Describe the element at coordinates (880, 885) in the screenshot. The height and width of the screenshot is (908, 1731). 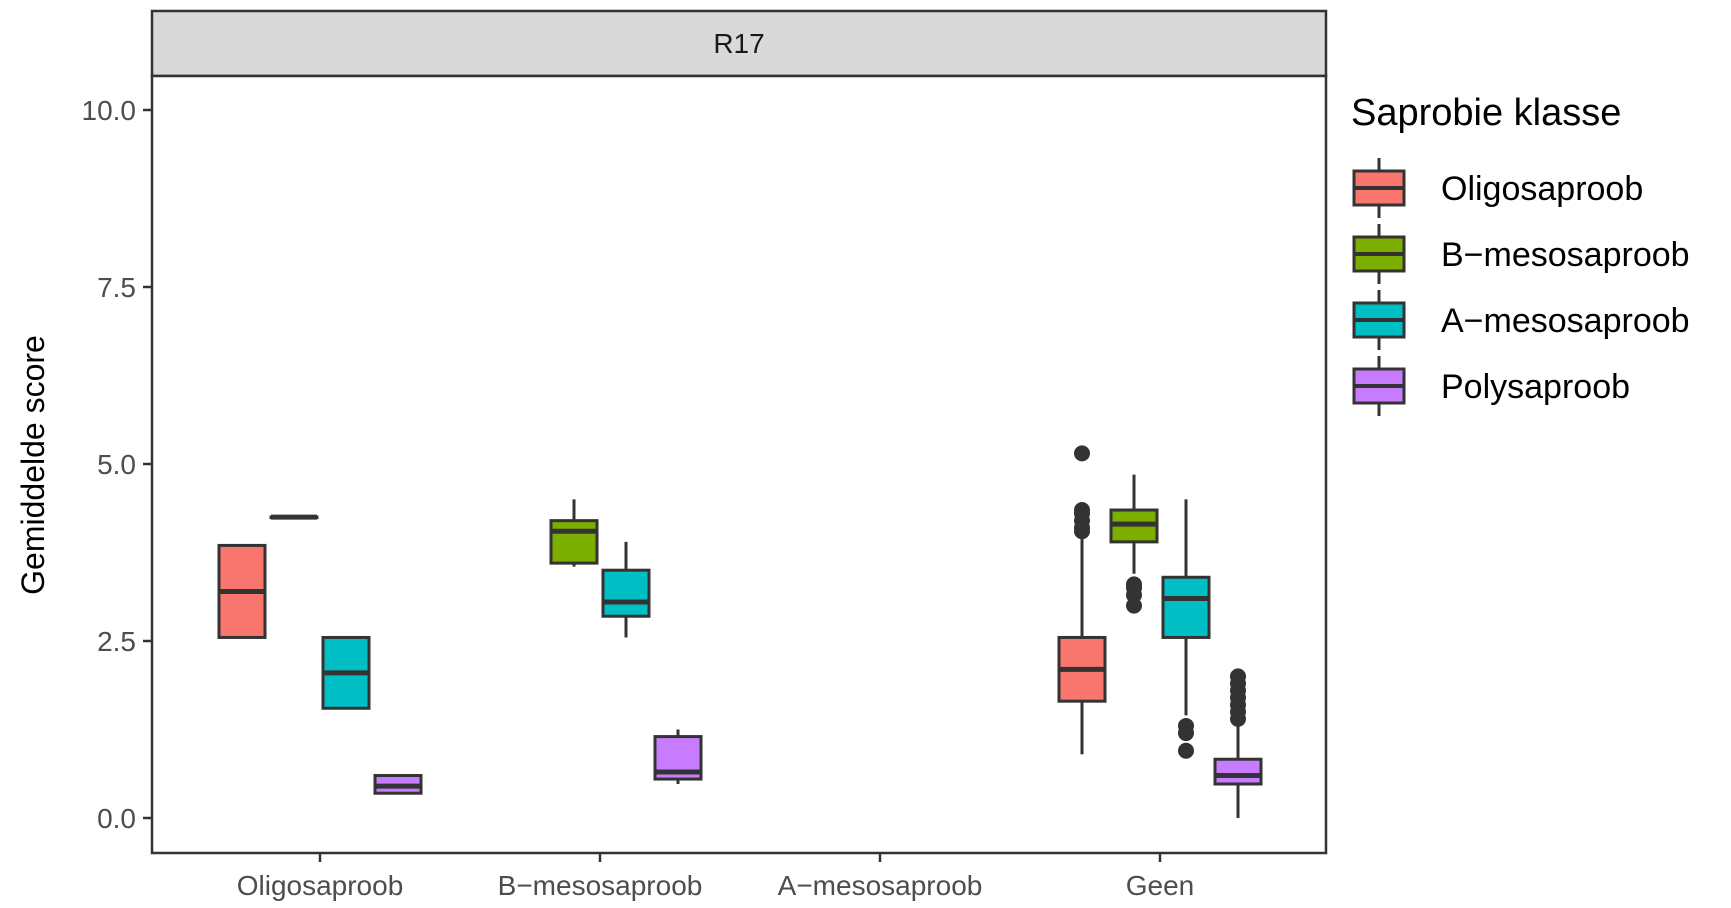
I see `x-tick-label: A−mesosaproob` at that location.